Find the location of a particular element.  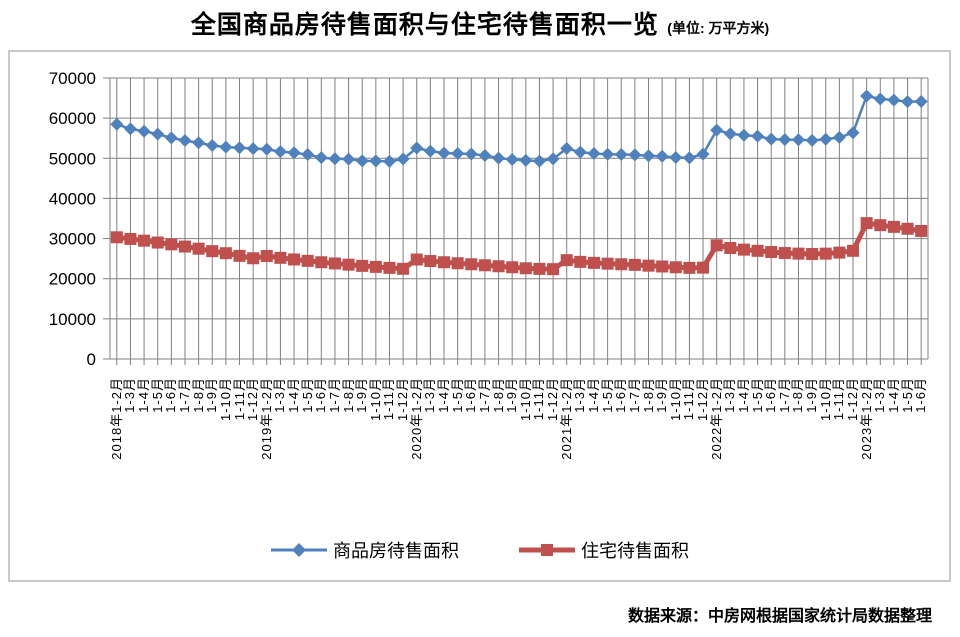

y-axis-label: 10000 is located at coordinates (72, 319).